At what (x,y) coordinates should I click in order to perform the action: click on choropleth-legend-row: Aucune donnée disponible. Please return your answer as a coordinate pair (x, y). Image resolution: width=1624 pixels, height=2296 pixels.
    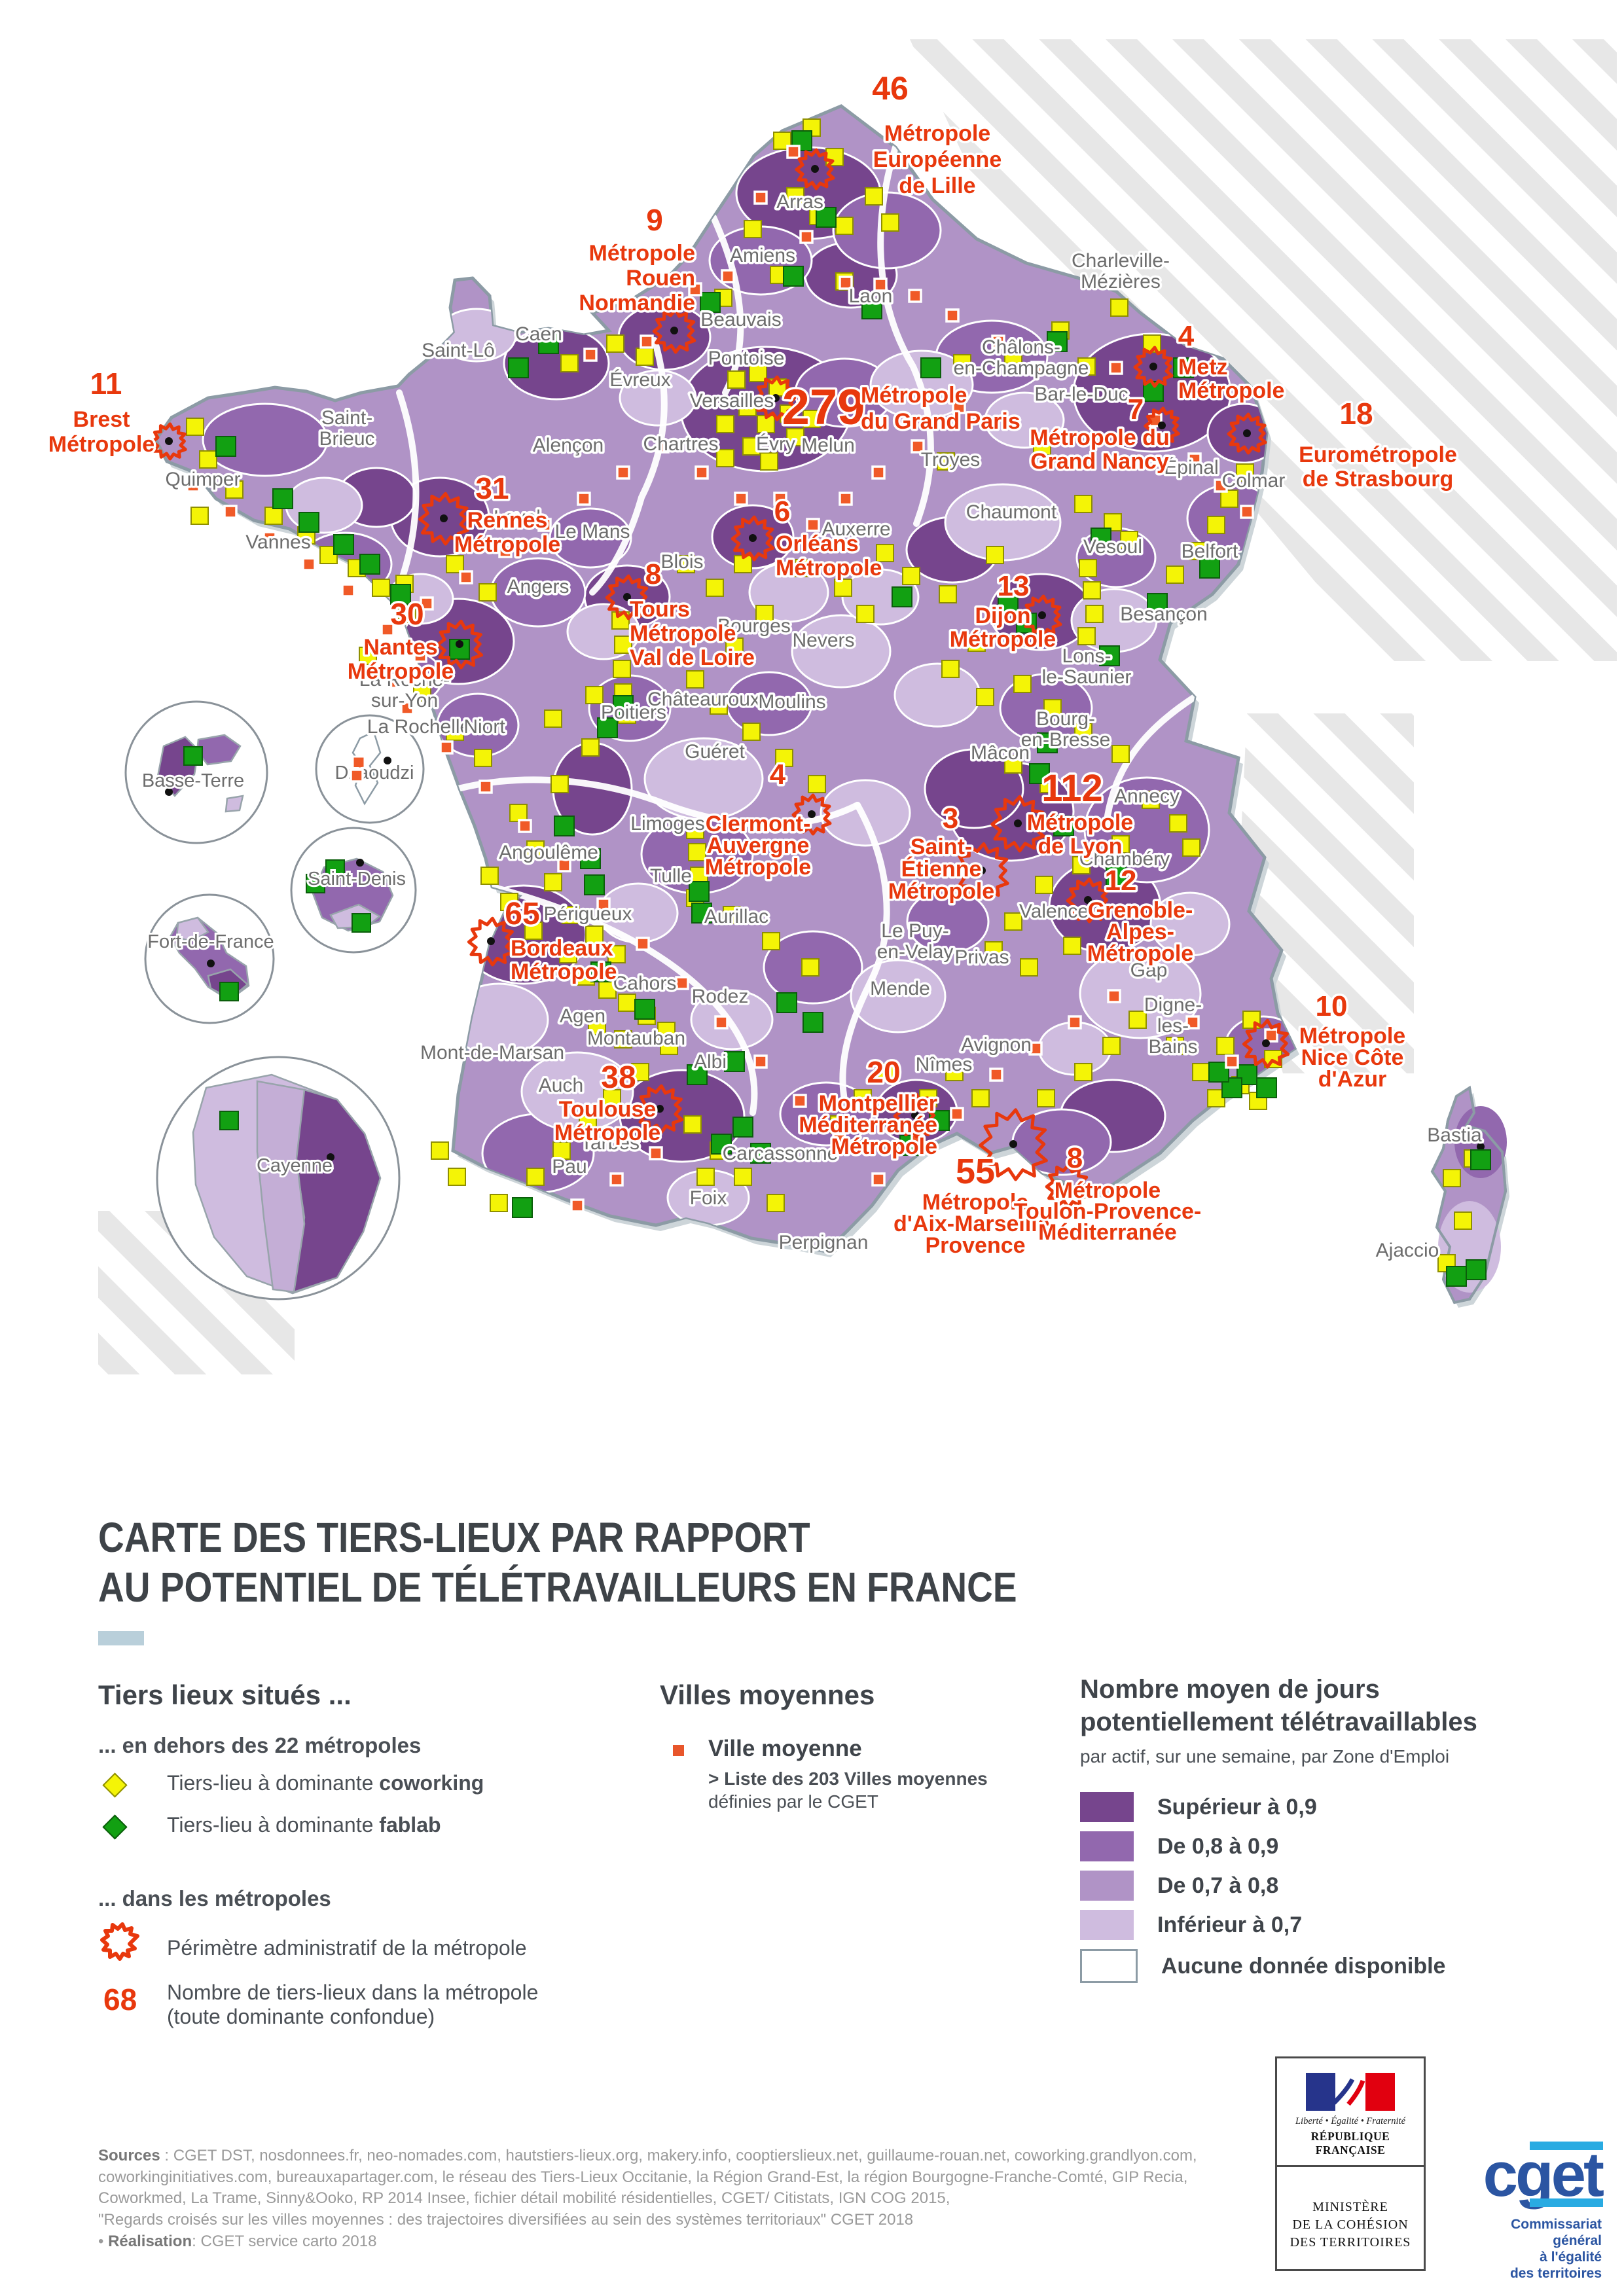
    Looking at the image, I should click on (1262, 1966).